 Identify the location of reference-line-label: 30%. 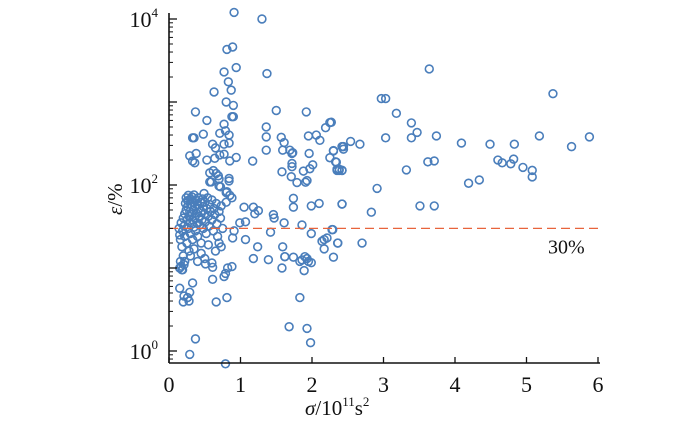
(566, 247).